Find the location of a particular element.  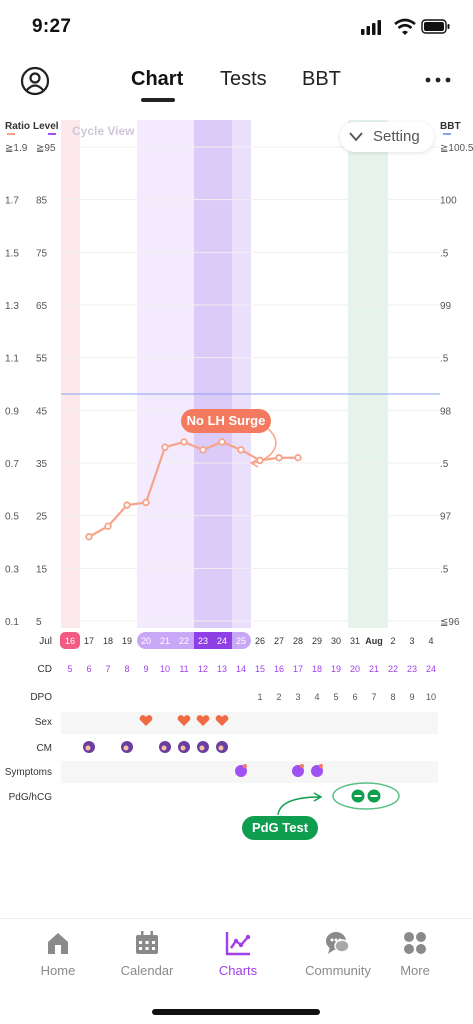

header: Chart Tests BBT is located at coordinates (236, 81).